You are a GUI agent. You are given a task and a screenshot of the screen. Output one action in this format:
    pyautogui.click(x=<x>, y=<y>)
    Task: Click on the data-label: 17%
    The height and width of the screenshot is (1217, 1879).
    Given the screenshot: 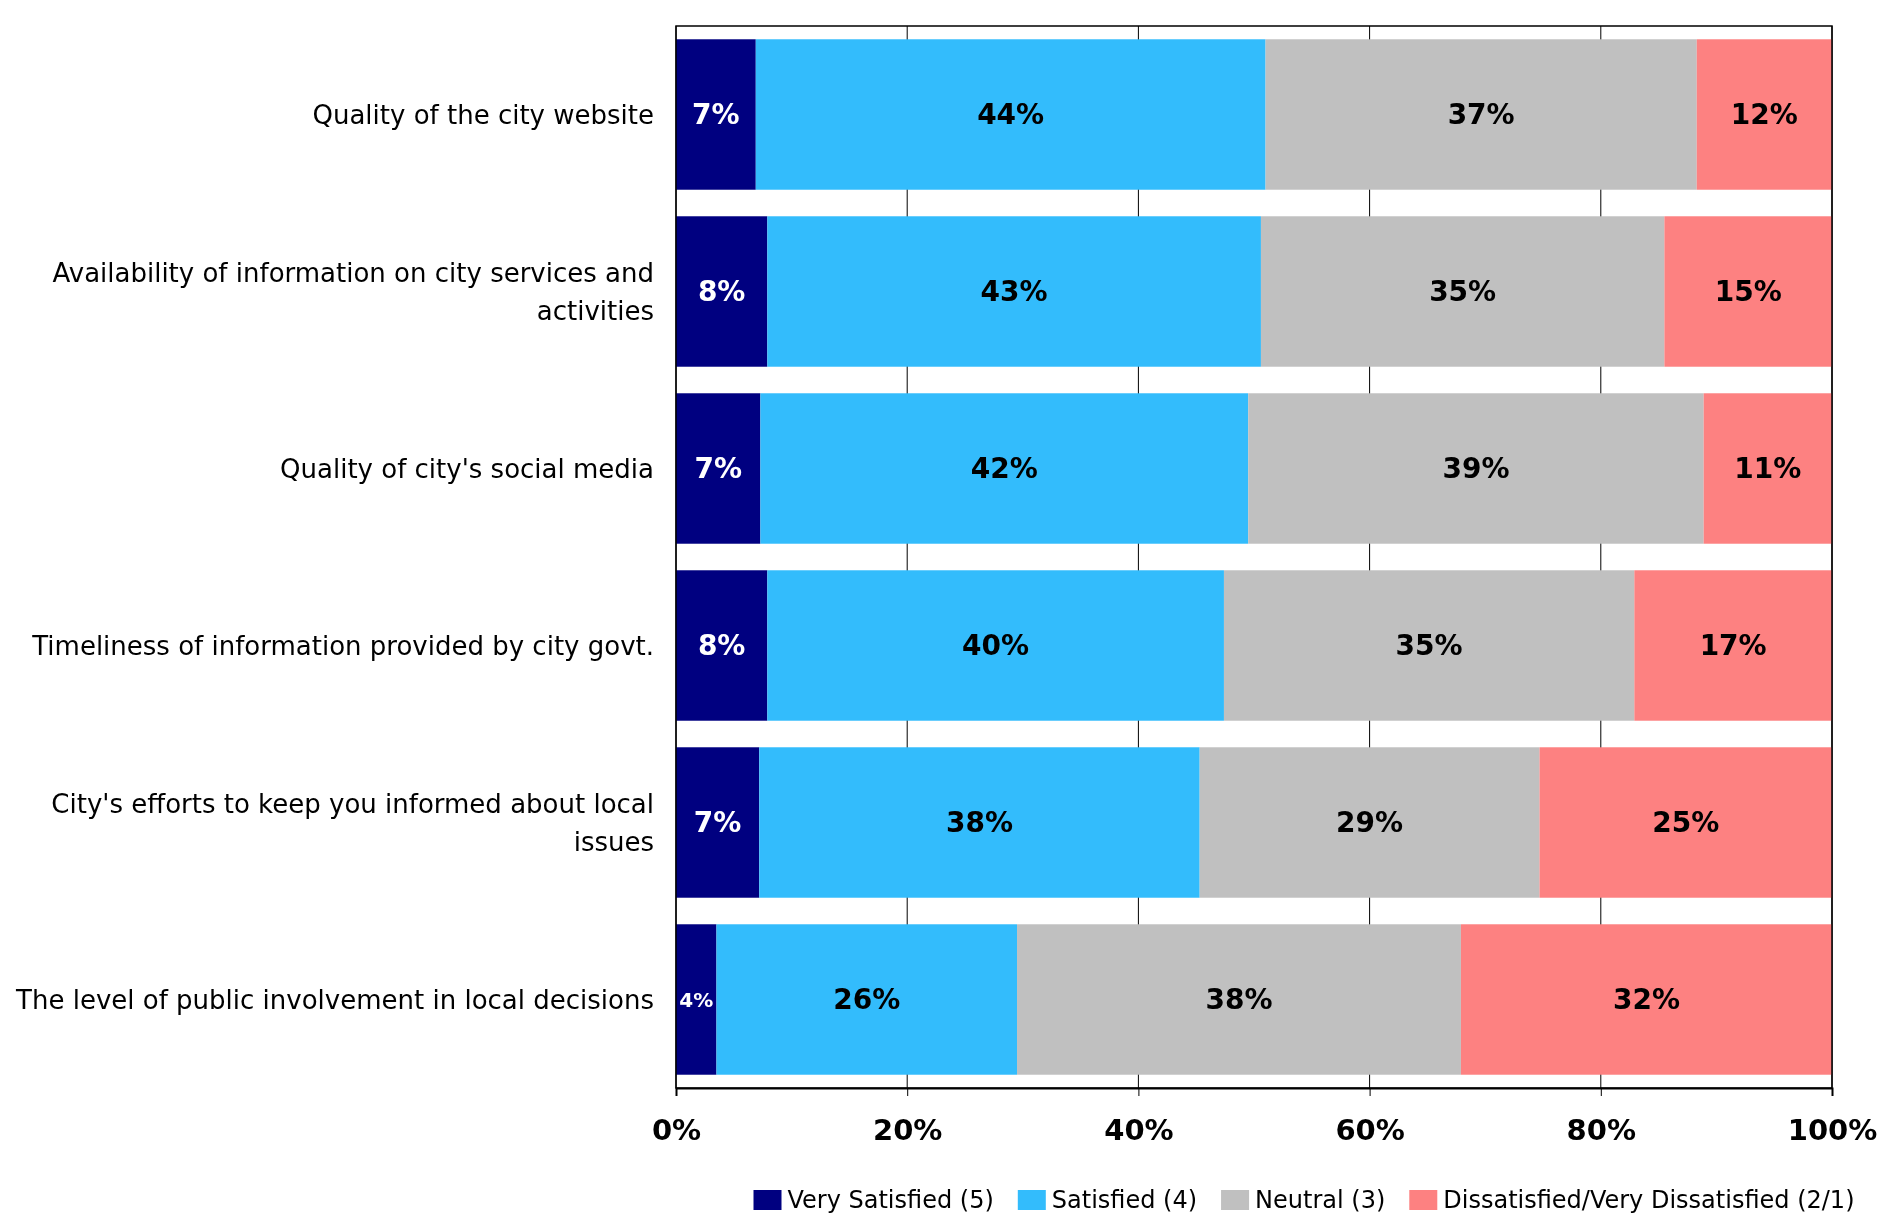 What is the action you would take?
    pyautogui.click(x=1733, y=645)
    